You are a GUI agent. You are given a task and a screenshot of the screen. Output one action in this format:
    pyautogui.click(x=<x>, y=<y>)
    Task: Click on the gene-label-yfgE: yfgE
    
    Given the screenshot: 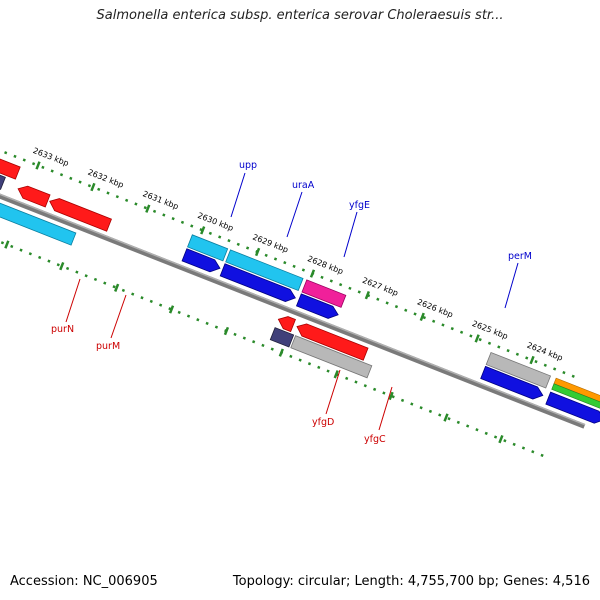 What is the action you would take?
    pyautogui.click(x=359, y=205)
    